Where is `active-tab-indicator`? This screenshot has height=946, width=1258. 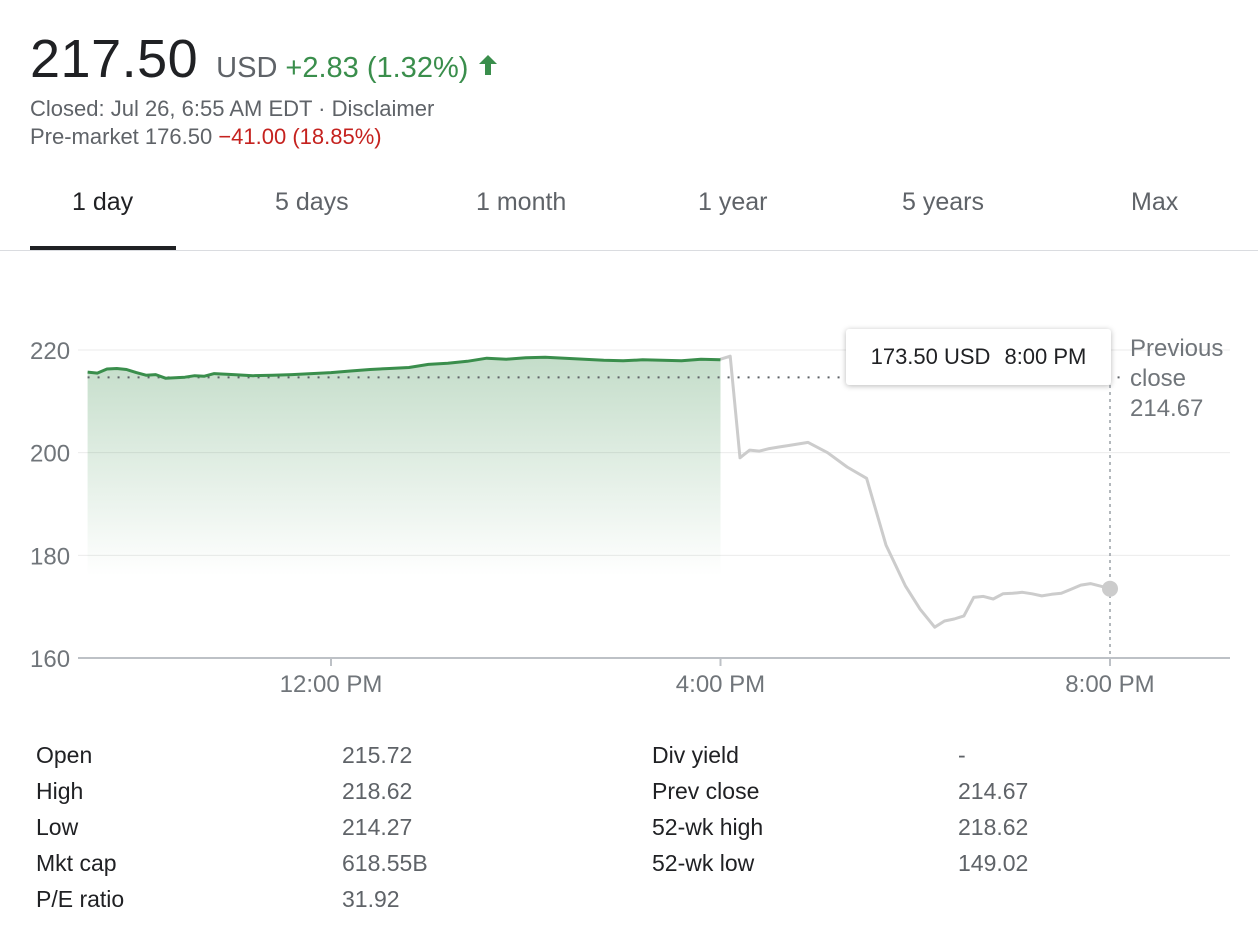
active-tab-indicator is located at coordinates (103, 248).